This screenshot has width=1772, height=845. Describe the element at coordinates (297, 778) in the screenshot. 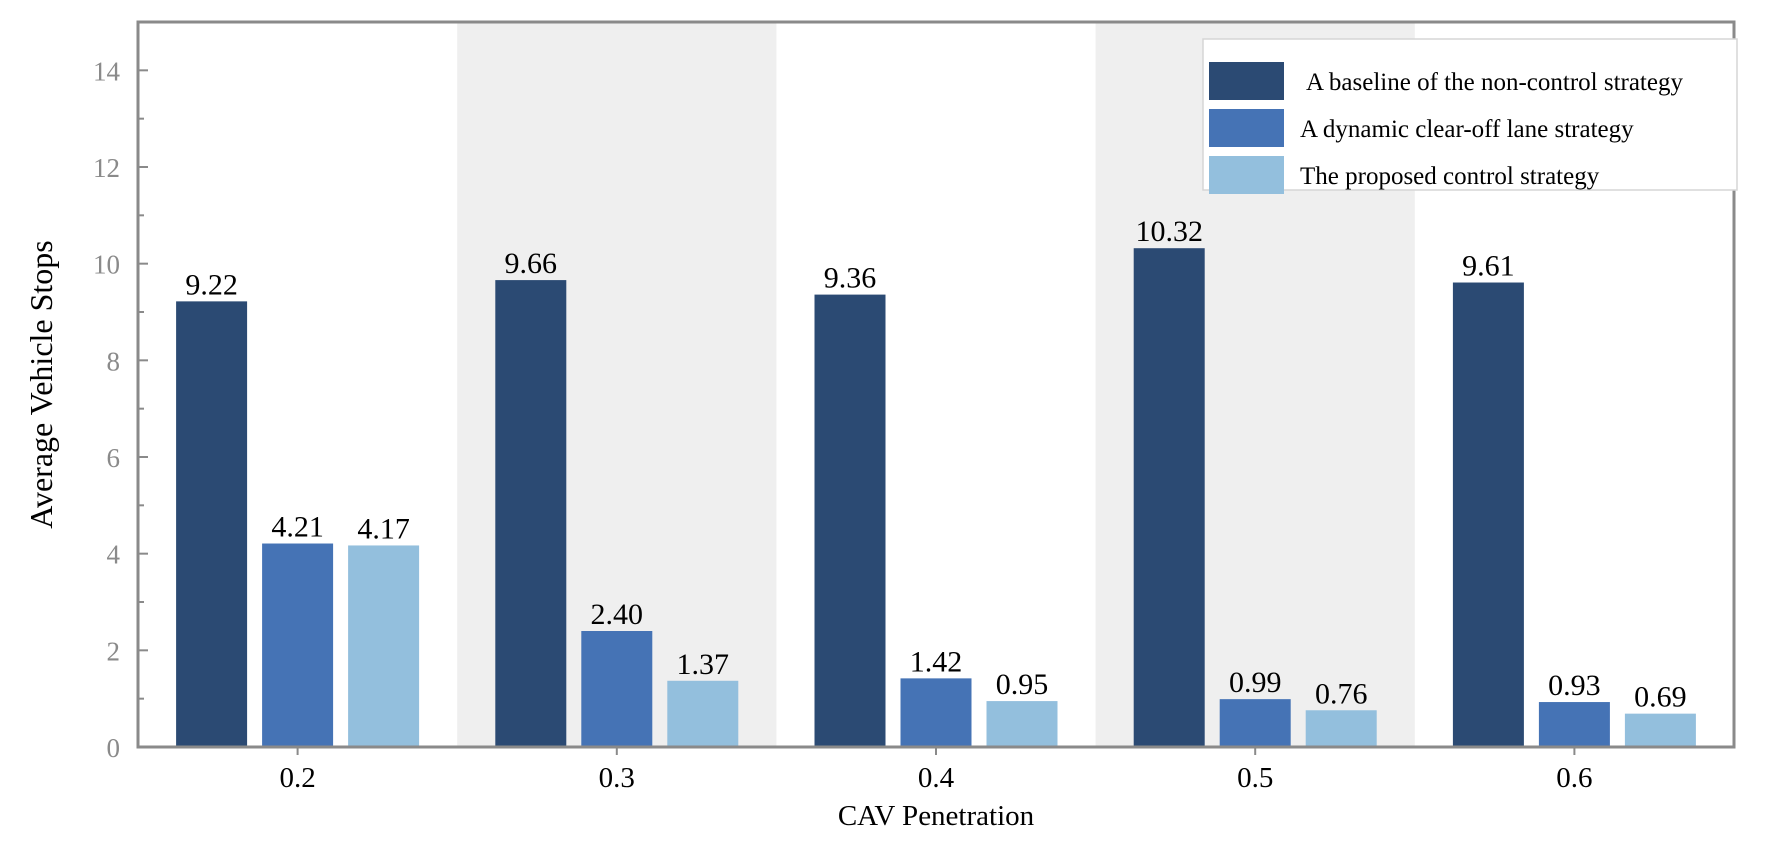

I see `x-tick-label: 0.2` at that location.